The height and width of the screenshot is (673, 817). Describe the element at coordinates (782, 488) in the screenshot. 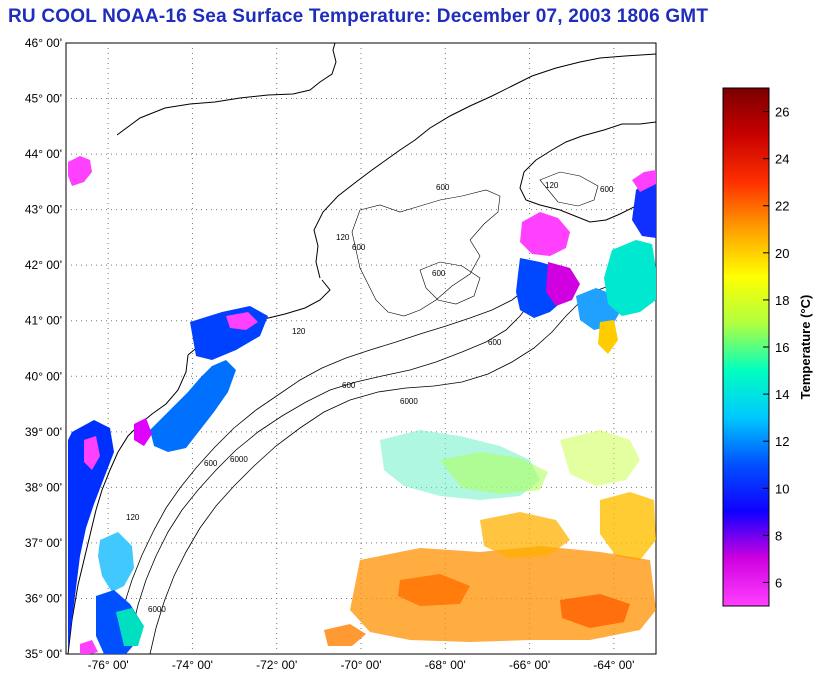

I see `colorbar-tick-label: 10` at that location.